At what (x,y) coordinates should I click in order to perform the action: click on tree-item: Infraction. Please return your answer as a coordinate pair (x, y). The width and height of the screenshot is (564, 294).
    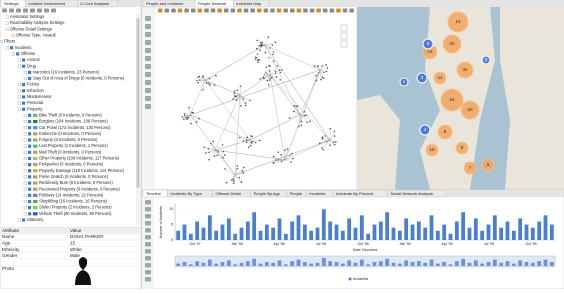
    Looking at the image, I should click on (36, 90).